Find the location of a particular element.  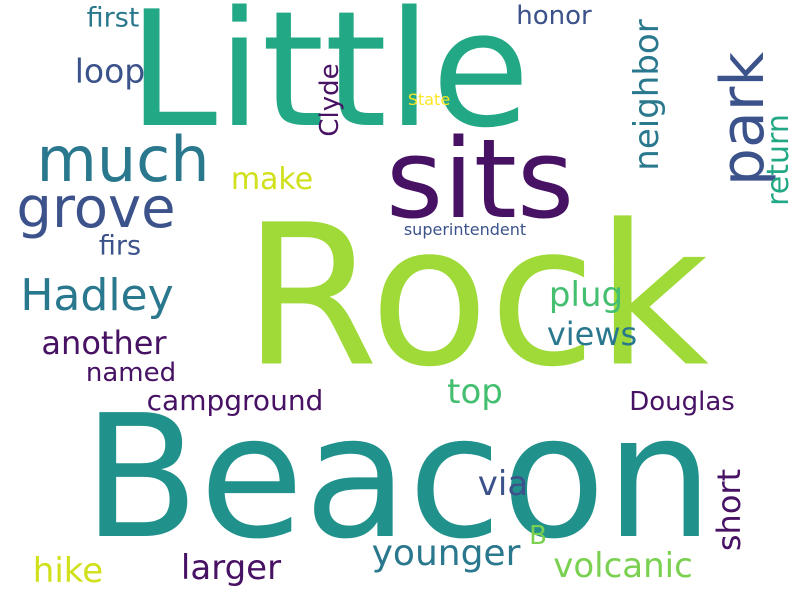

word-younger: younger is located at coordinates (446, 553).